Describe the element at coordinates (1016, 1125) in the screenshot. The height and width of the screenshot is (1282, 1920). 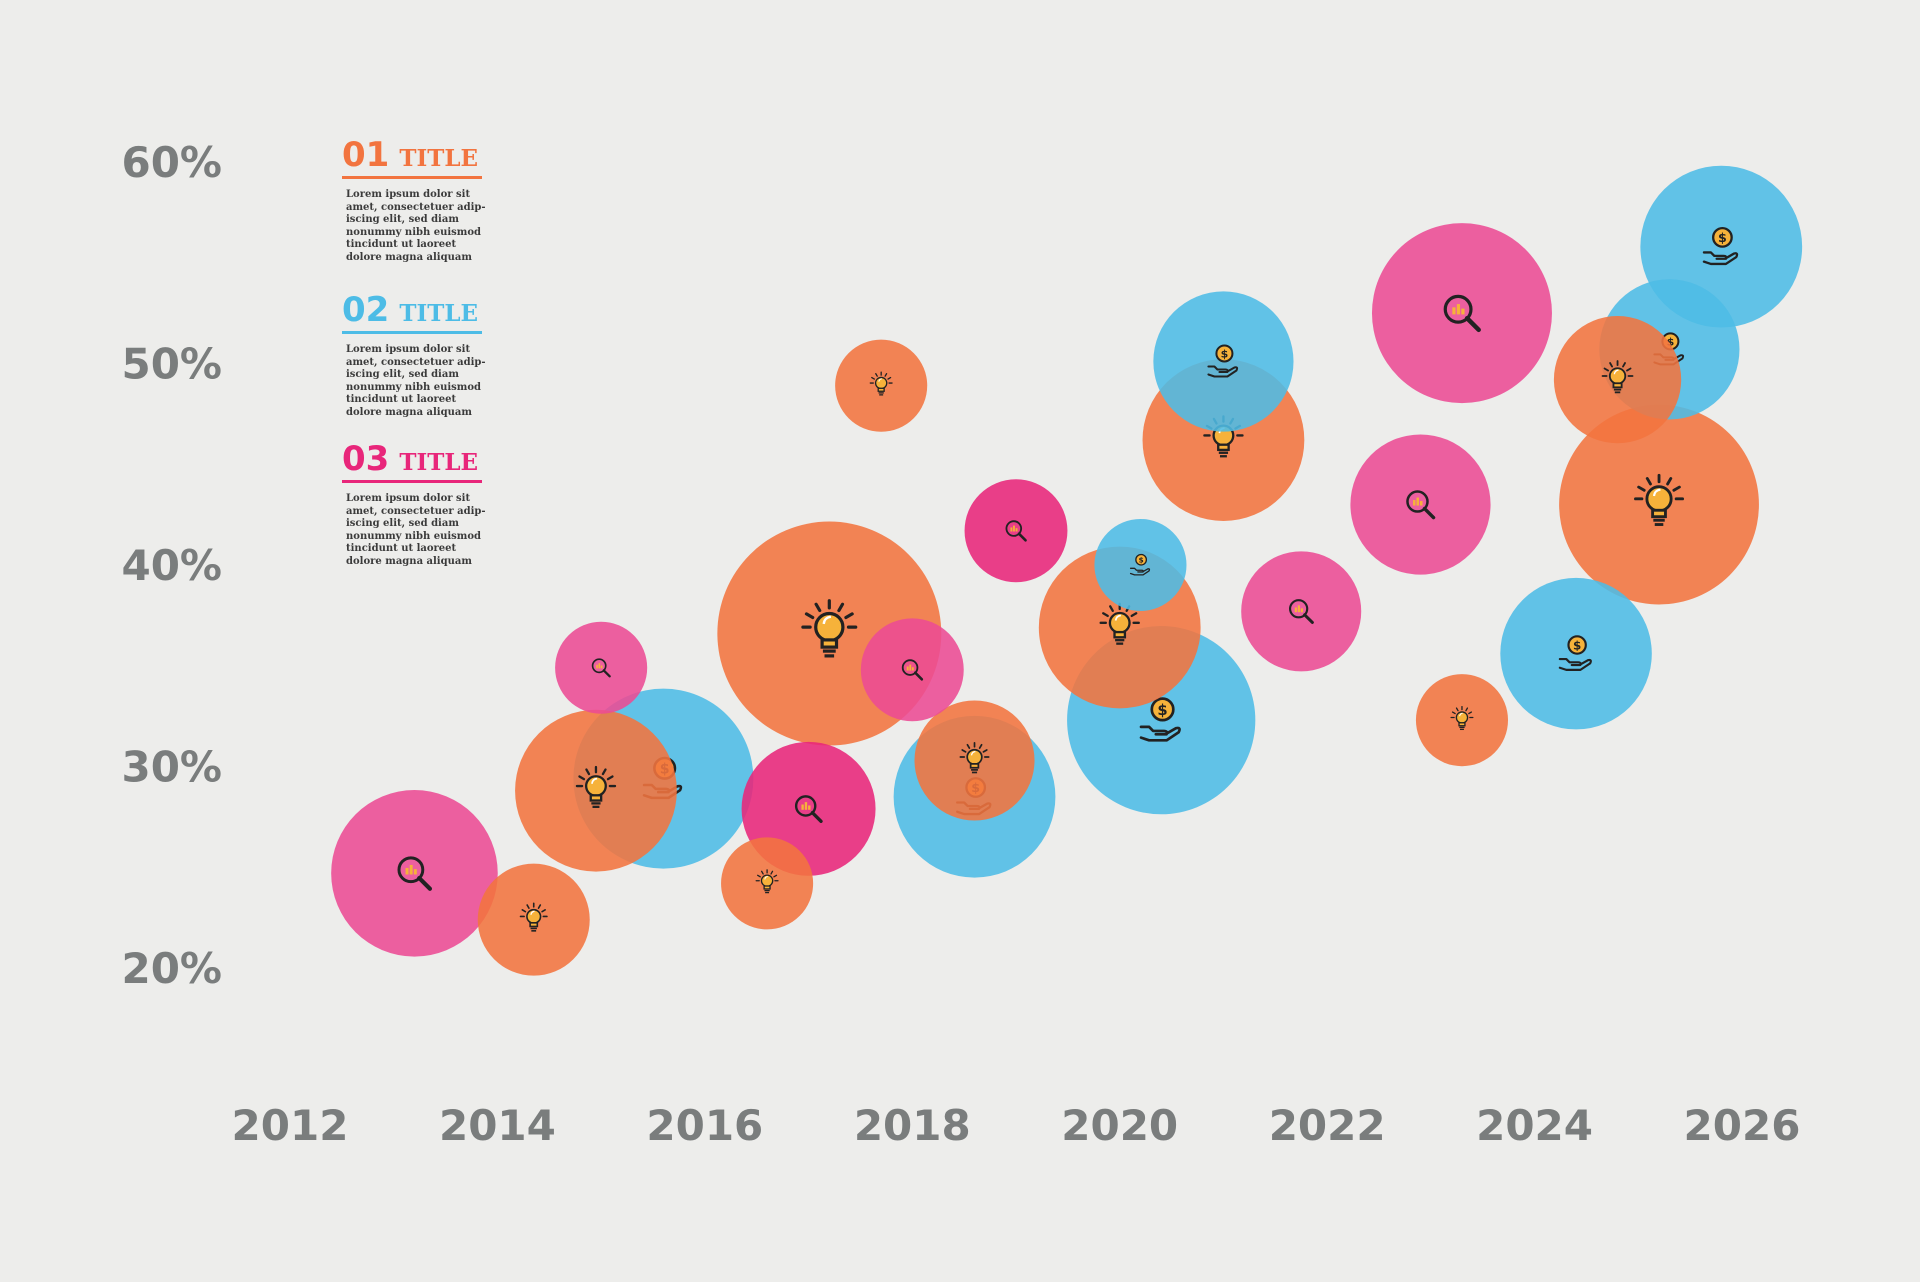
I see `x-axis-ticks: 2012 2014 2016 2018 2020 2022 2024 2026` at that location.